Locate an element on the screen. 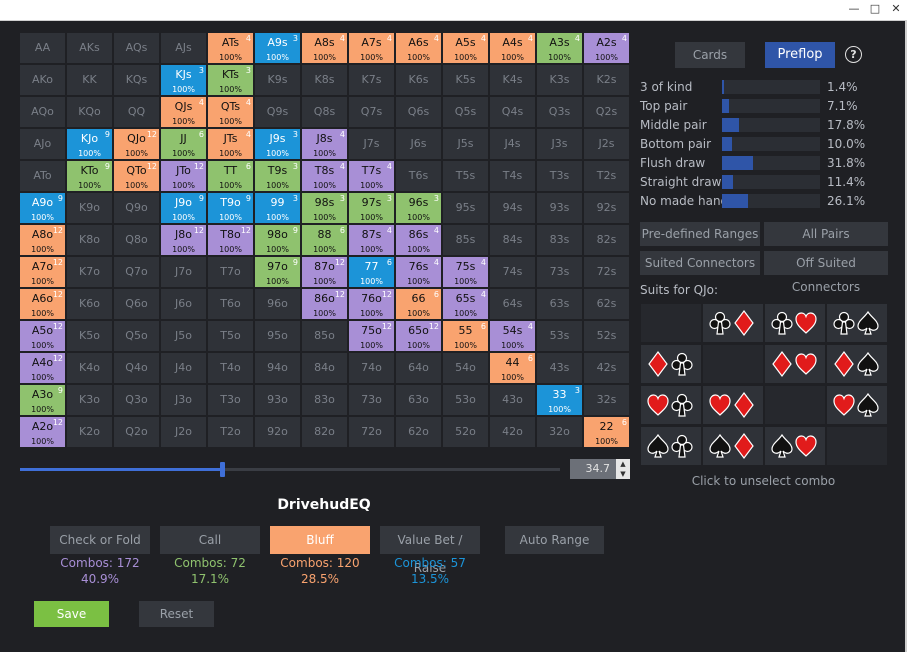 The width and height of the screenshot is (907, 652). hand-cell: AJo is located at coordinates (42, 144).